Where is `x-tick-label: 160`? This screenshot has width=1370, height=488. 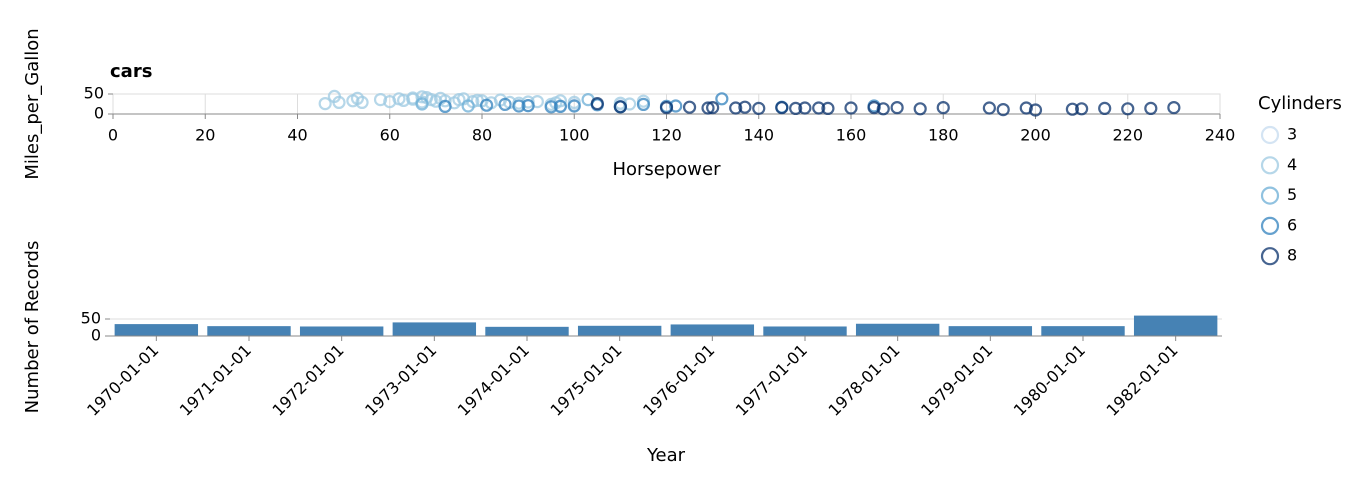
x-tick-label: 160 is located at coordinates (851, 135).